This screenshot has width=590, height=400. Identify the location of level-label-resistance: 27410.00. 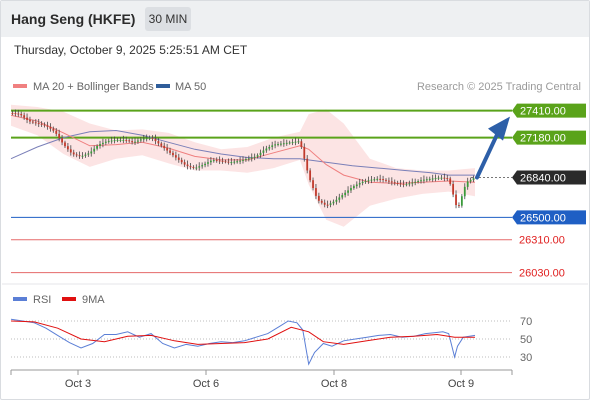
(543, 112).